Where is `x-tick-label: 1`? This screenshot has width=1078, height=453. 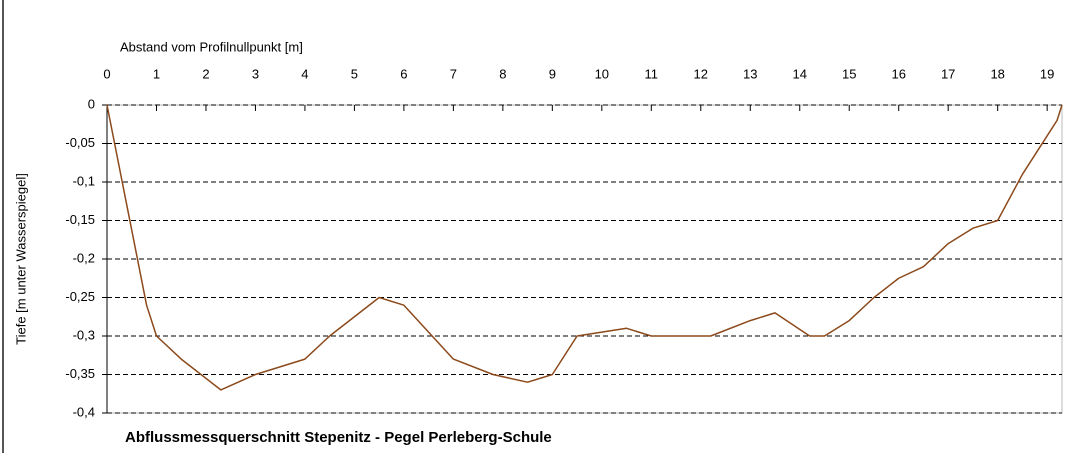 x-tick-label: 1 is located at coordinates (156, 73).